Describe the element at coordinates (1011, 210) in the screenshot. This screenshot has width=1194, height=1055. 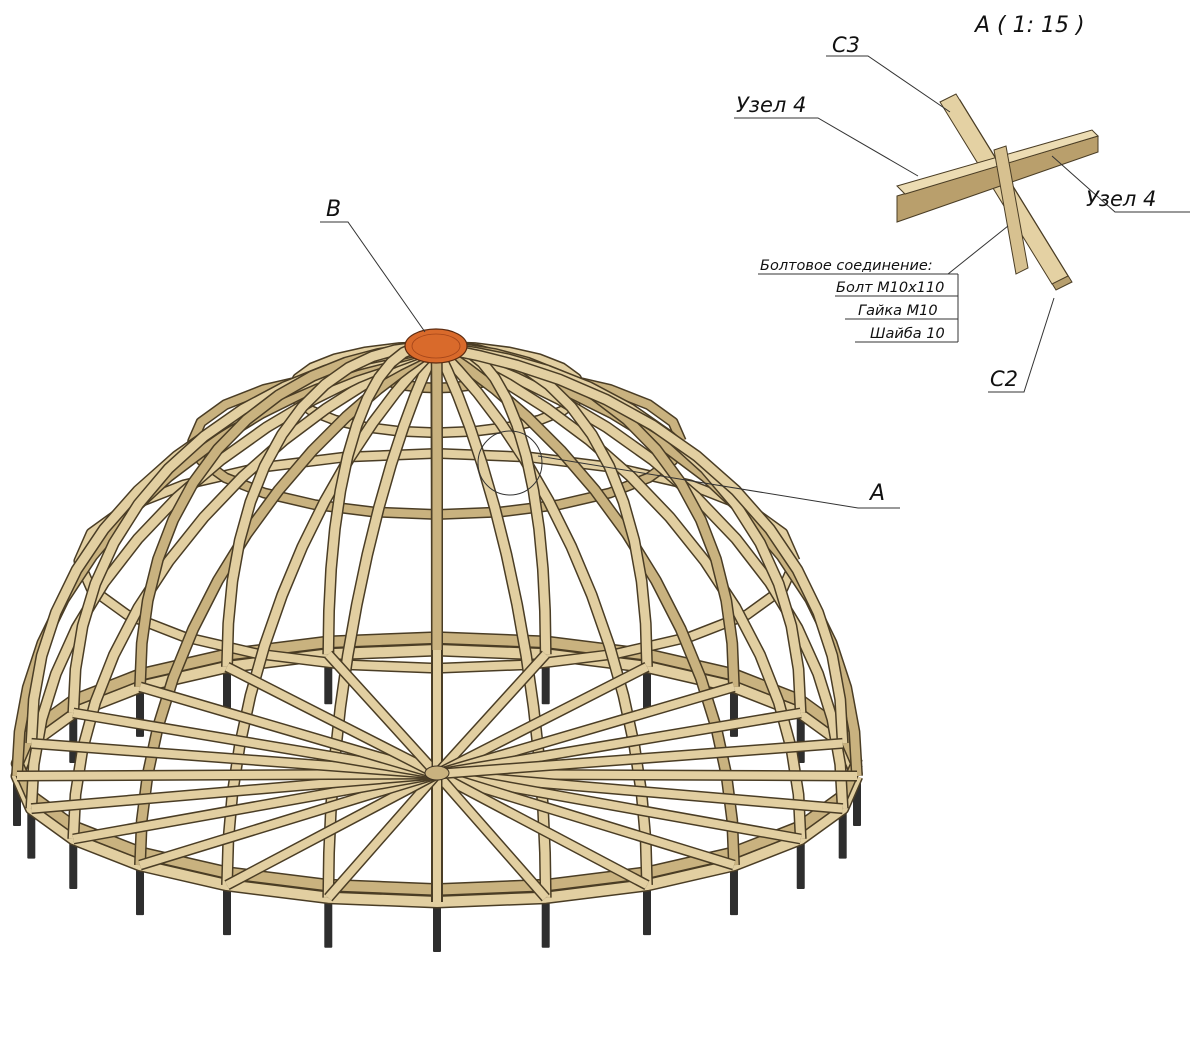
I see `joint-plate` at that location.